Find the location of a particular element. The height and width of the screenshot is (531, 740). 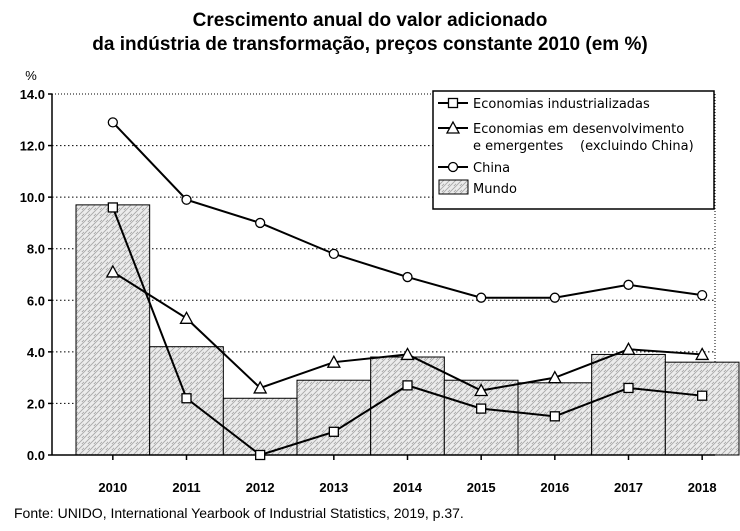

x-tick-label: 2014 is located at coordinates (408, 487).